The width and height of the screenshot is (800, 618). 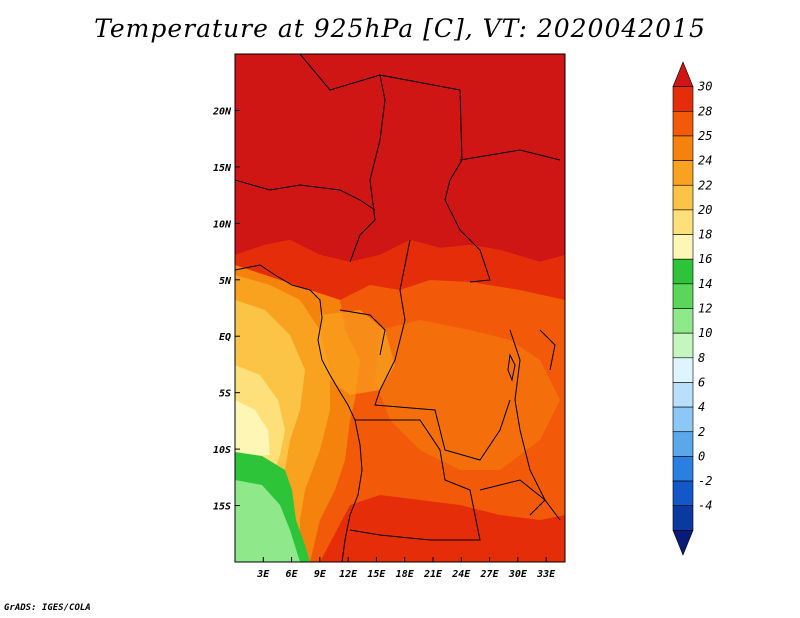 What do you see at coordinates (518, 574) in the screenshot?
I see `x-tick-label: 30E` at bounding box center [518, 574].